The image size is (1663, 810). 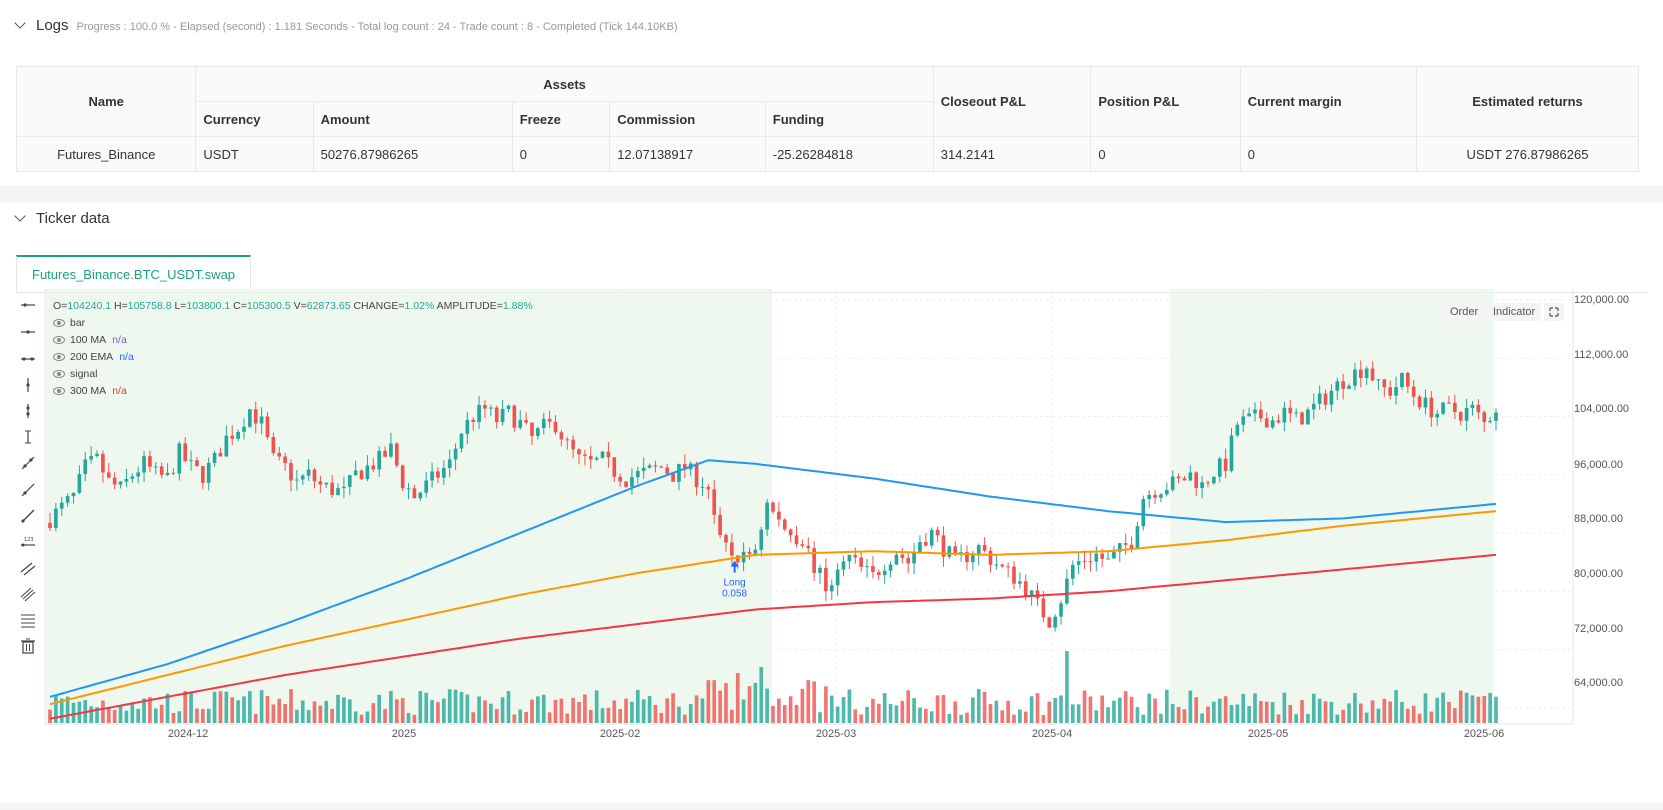 What do you see at coordinates (561, 154) in the screenshot?
I see `cell-freeze: 0` at bounding box center [561, 154].